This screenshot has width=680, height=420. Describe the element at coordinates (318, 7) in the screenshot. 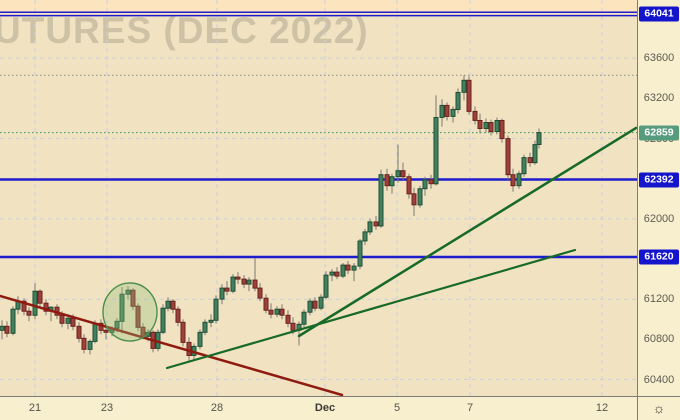

I see `top-band` at that location.